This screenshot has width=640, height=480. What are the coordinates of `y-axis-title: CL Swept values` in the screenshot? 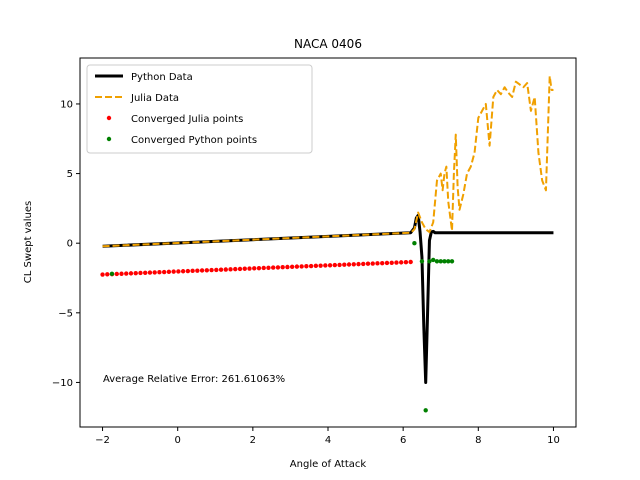 It's located at (28, 242).